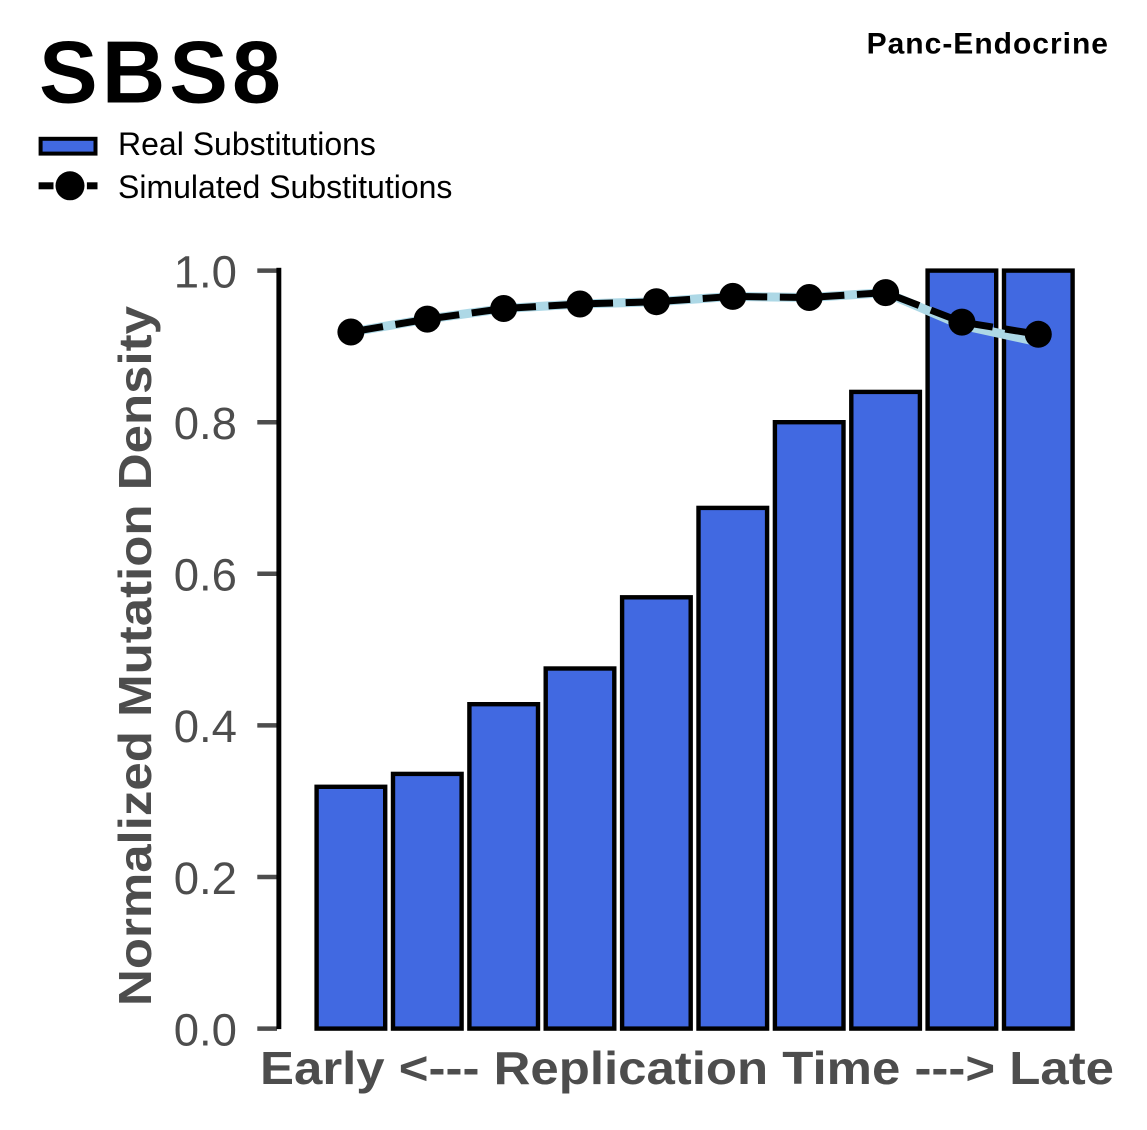 The image size is (1147, 1130). What do you see at coordinates (205, 423) in the screenshot?
I see `svg-text: 0.8` at bounding box center [205, 423].